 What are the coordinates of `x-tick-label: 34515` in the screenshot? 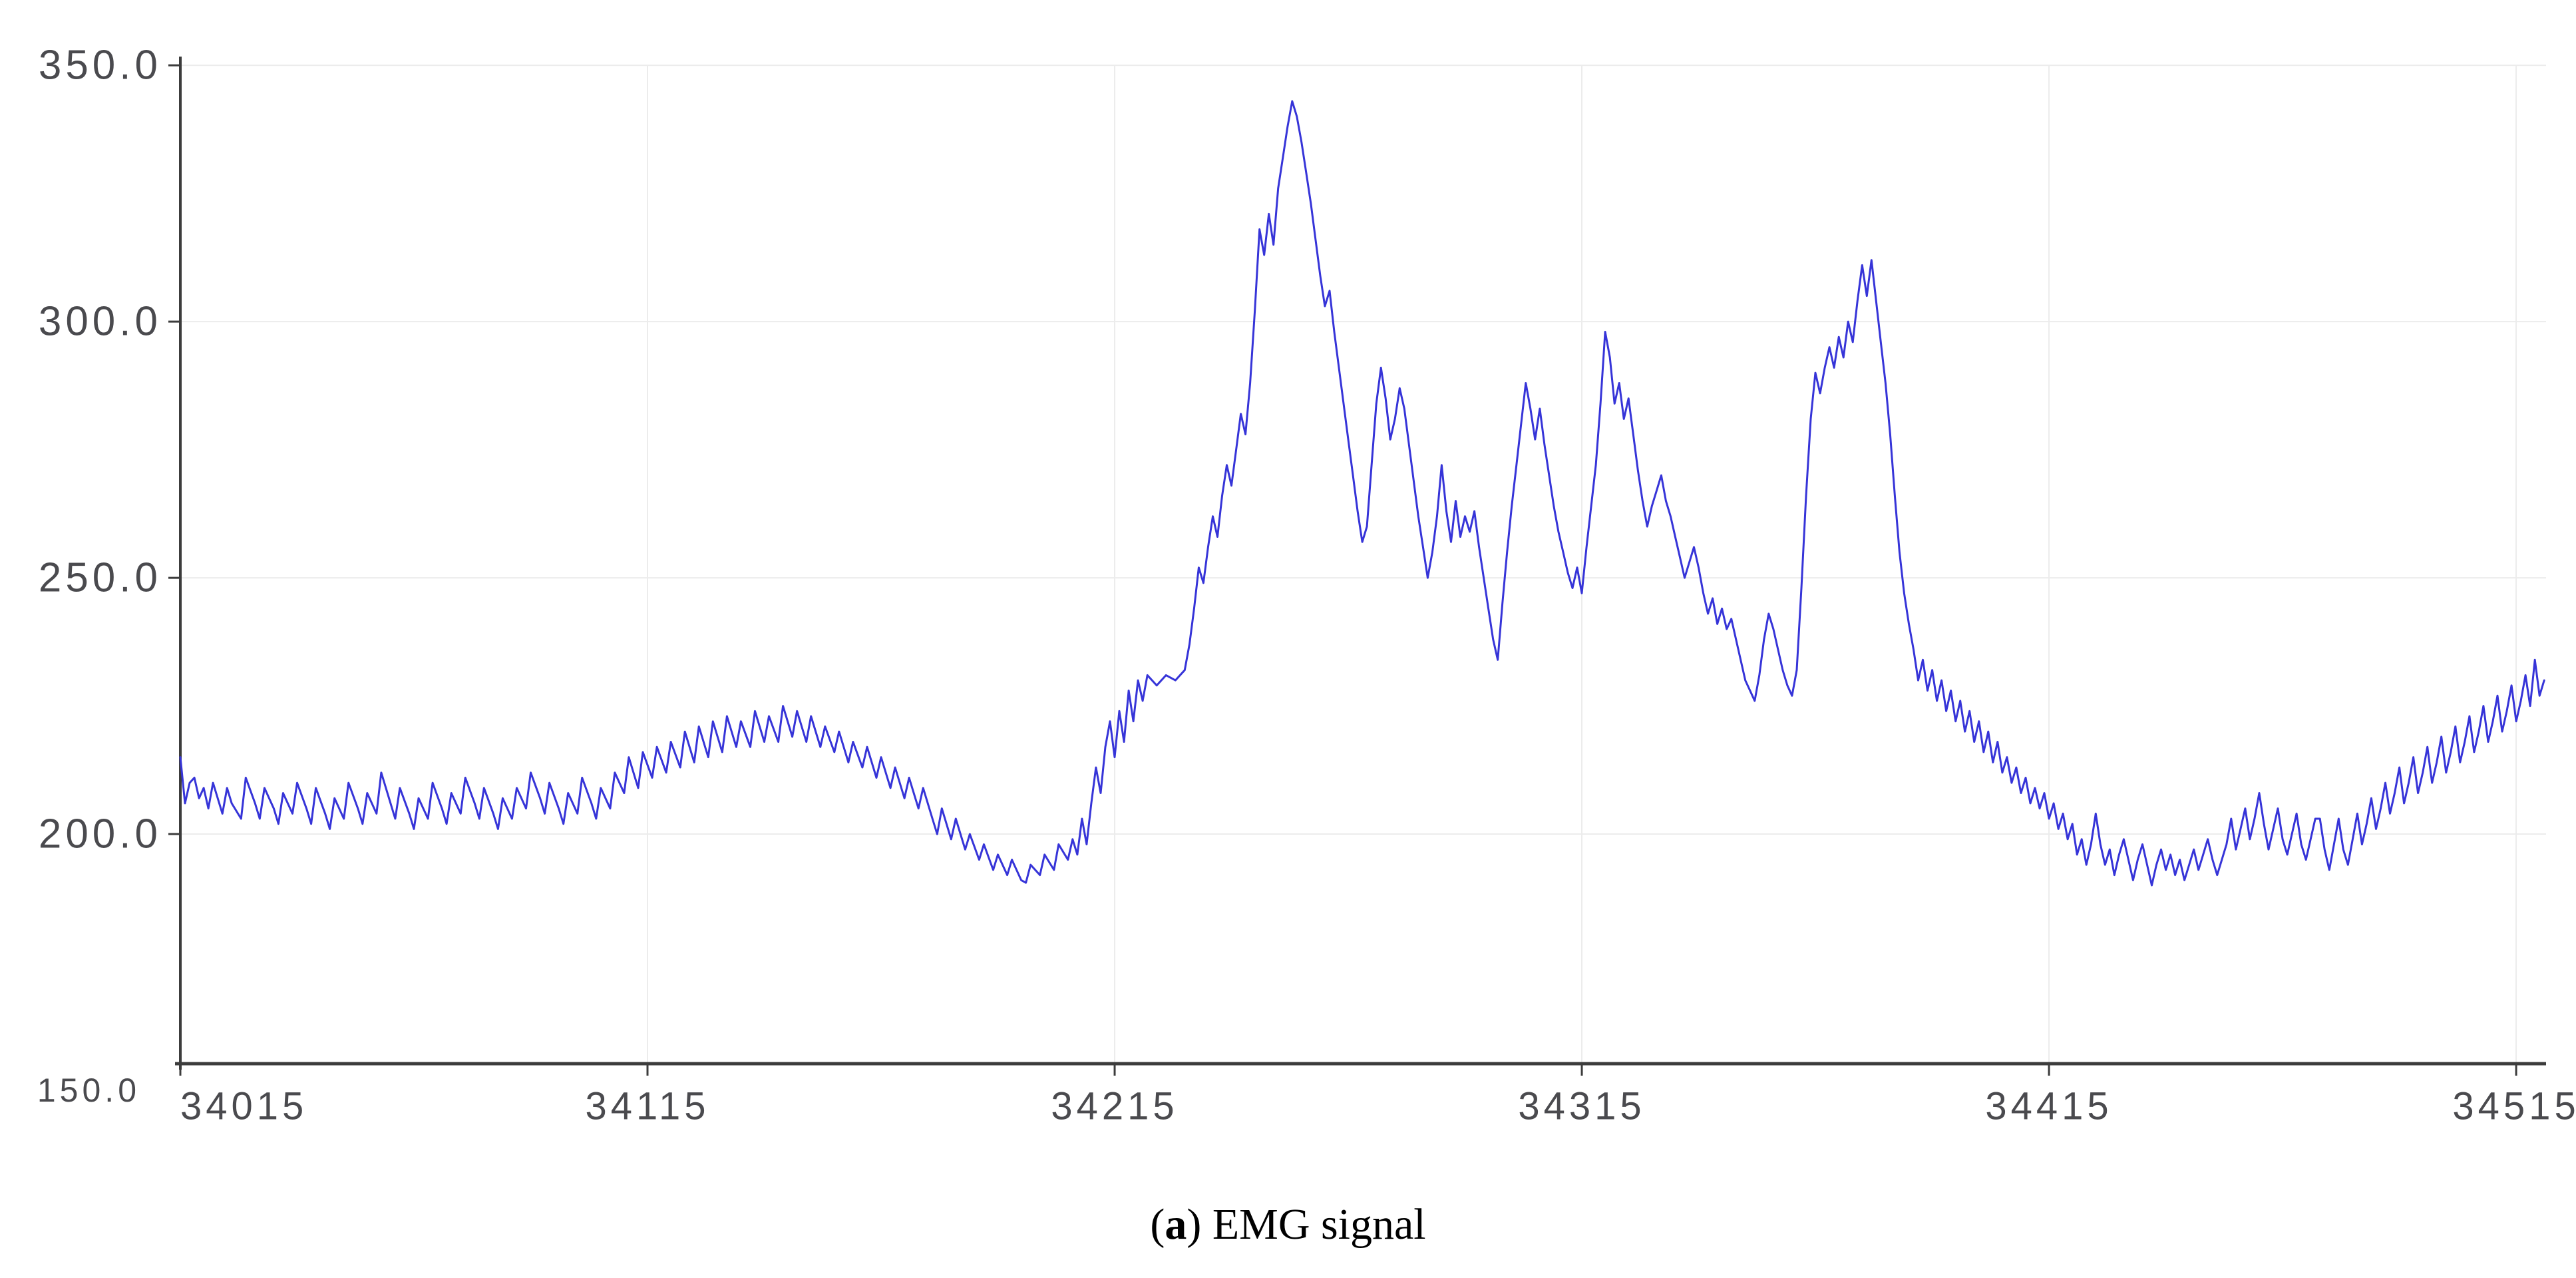 It's located at (2514, 1106).